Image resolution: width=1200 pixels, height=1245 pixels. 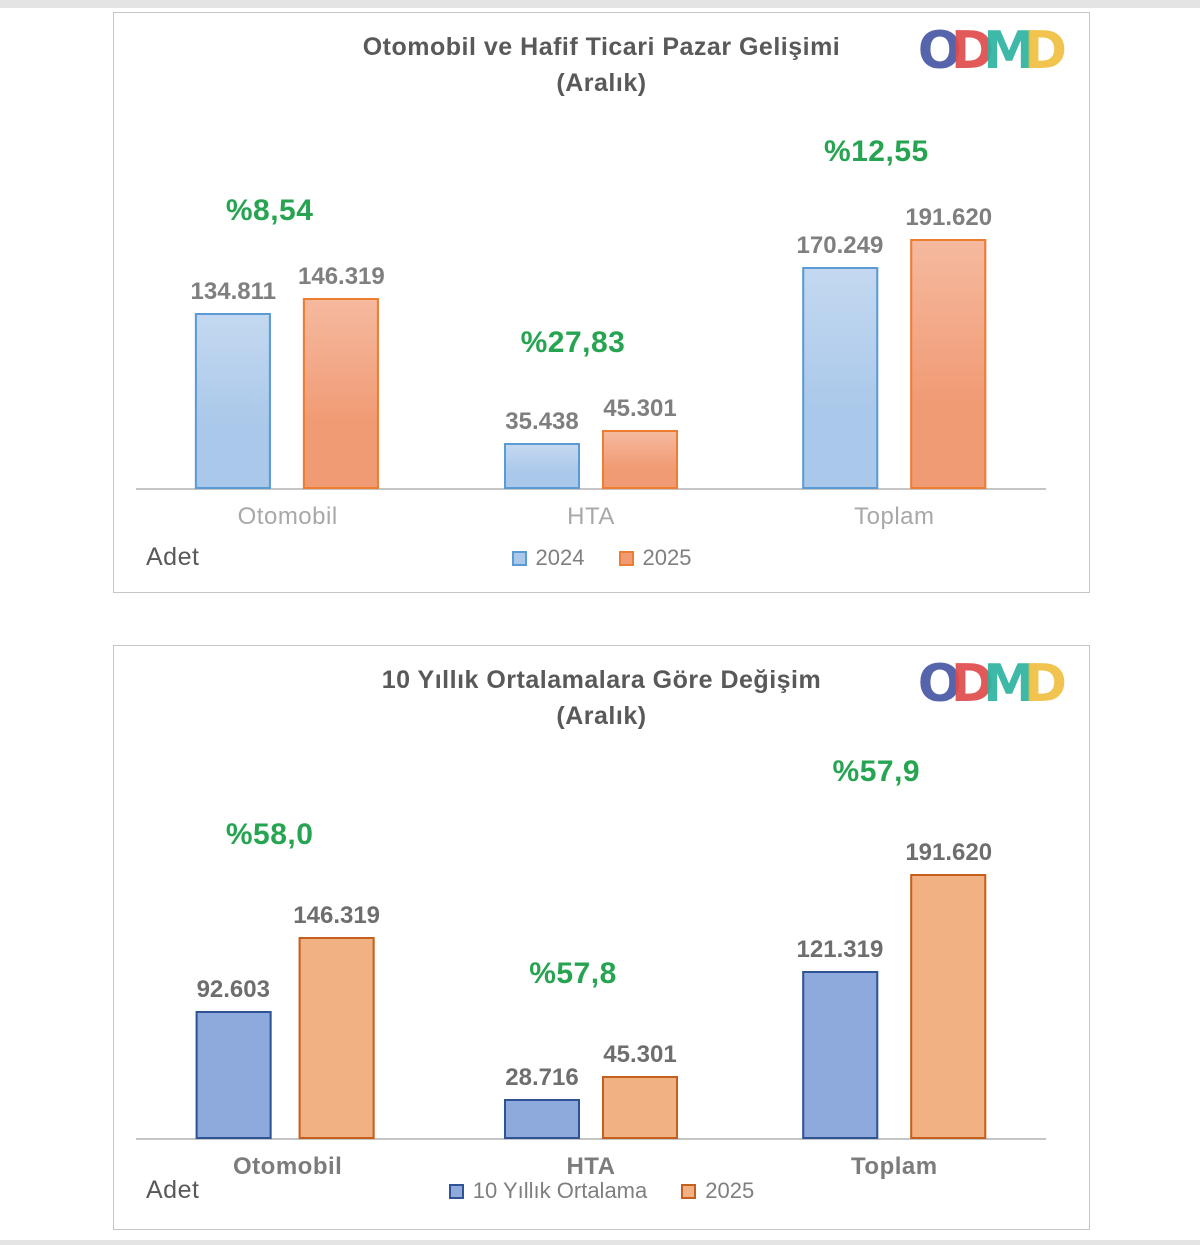 I want to click on bar-column: 35.438, so click(x=541, y=448).